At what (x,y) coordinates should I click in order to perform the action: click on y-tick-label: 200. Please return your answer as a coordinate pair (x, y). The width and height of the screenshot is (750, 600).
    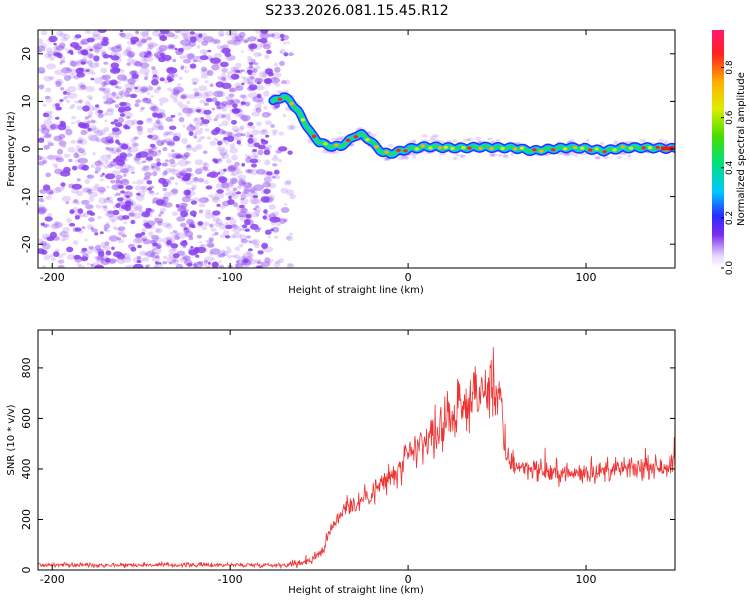
    Looking at the image, I should click on (26, 519).